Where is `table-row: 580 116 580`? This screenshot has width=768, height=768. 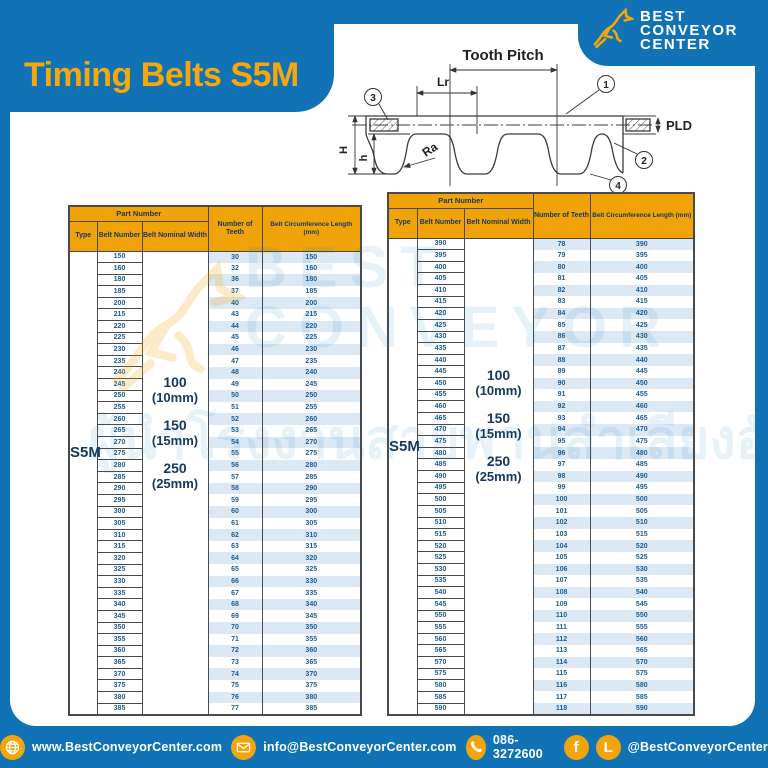 table-row: 580 116 580 is located at coordinates (541, 685).